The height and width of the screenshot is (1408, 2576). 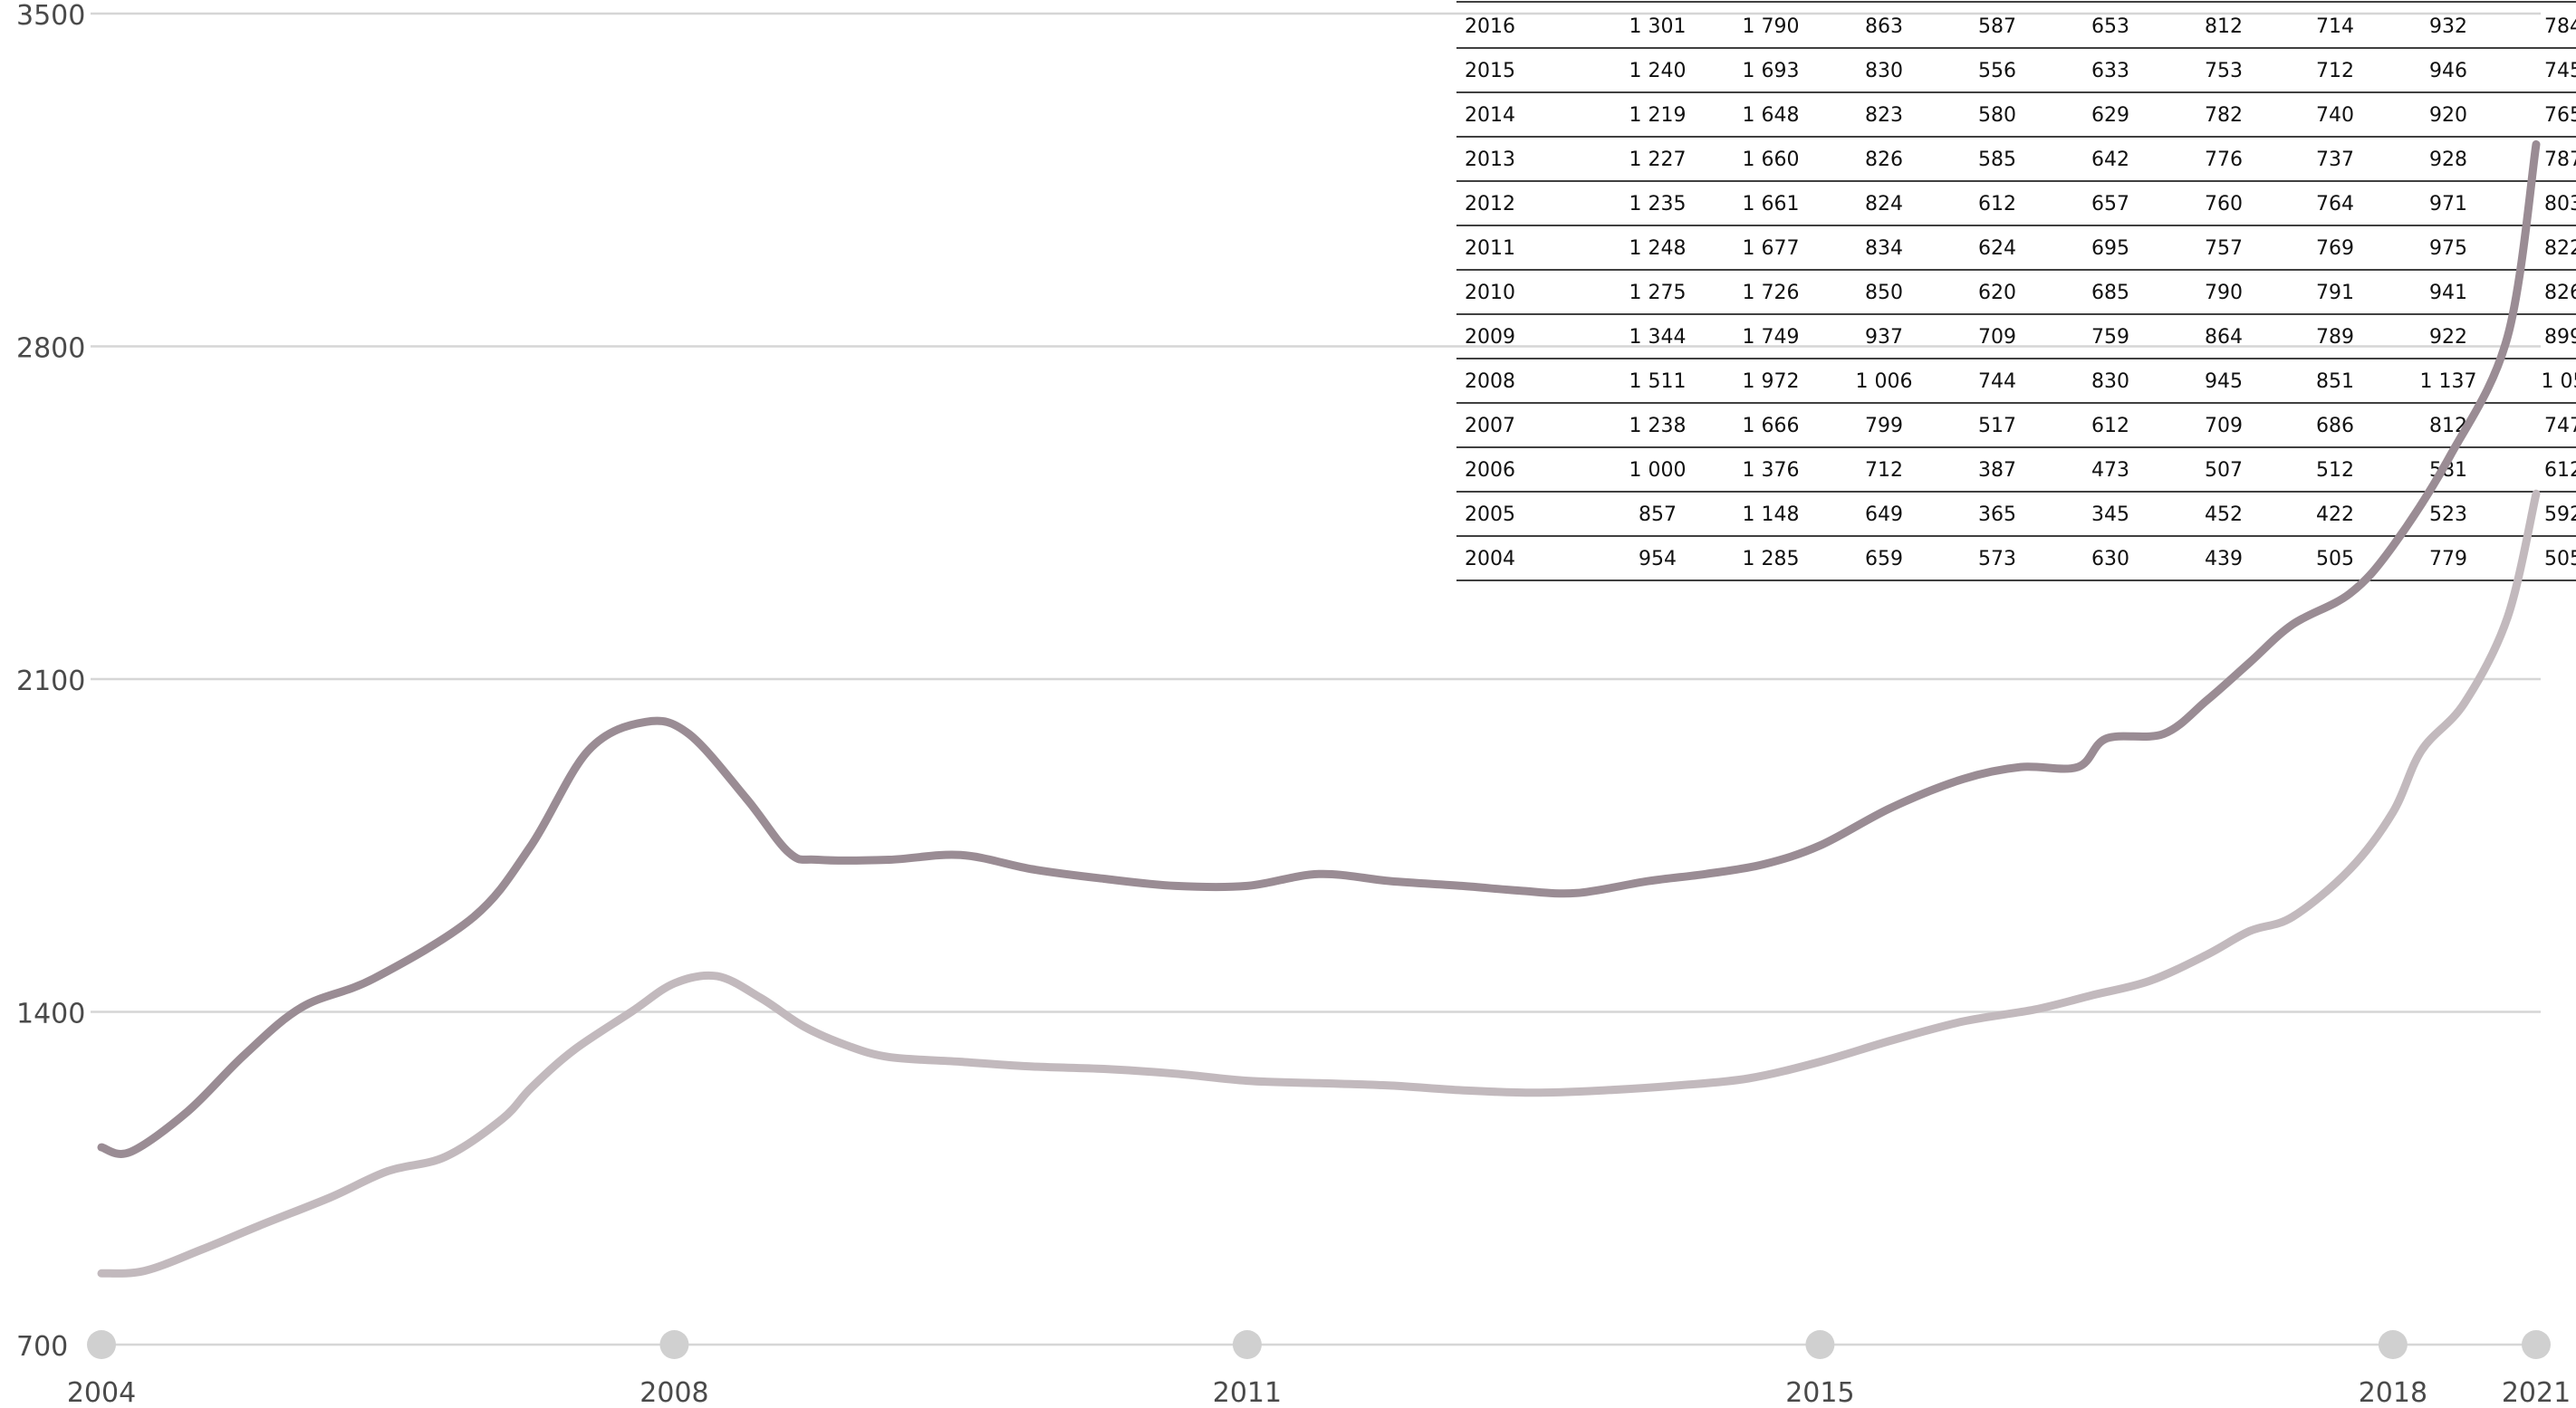 I want to click on table-cell: 1 238, so click(x=1658, y=426).